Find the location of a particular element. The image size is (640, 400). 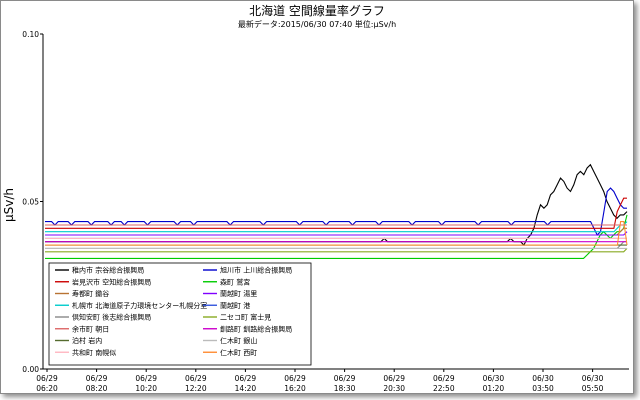

legend-label: 蘭越町 湯里 is located at coordinates (238, 293).